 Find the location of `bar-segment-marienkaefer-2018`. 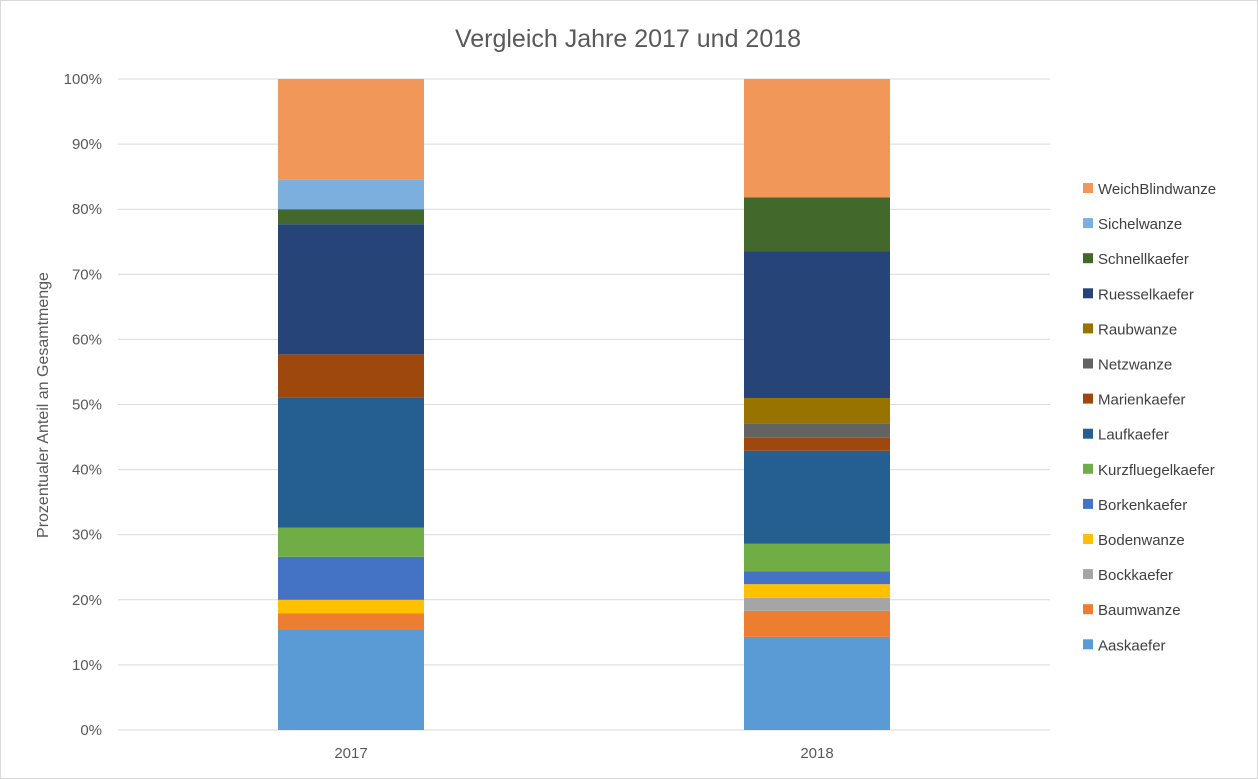

bar-segment-marienkaefer-2018 is located at coordinates (817, 444).